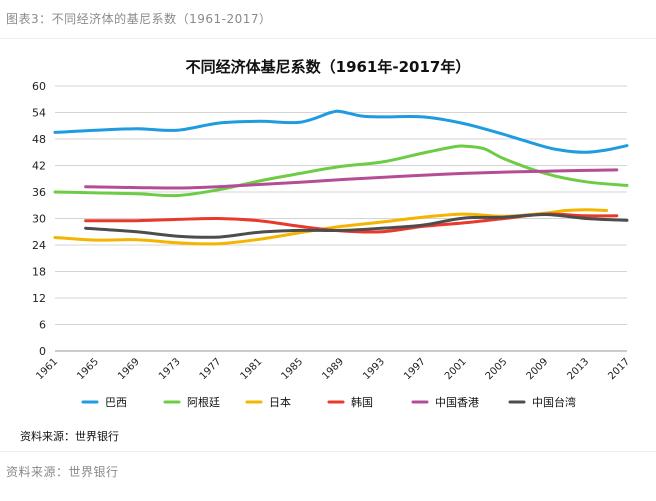  What do you see at coordinates (203, 402) in the screenshot?
I see `legend-label: 阿根廷` at bounding box center [203, 402].